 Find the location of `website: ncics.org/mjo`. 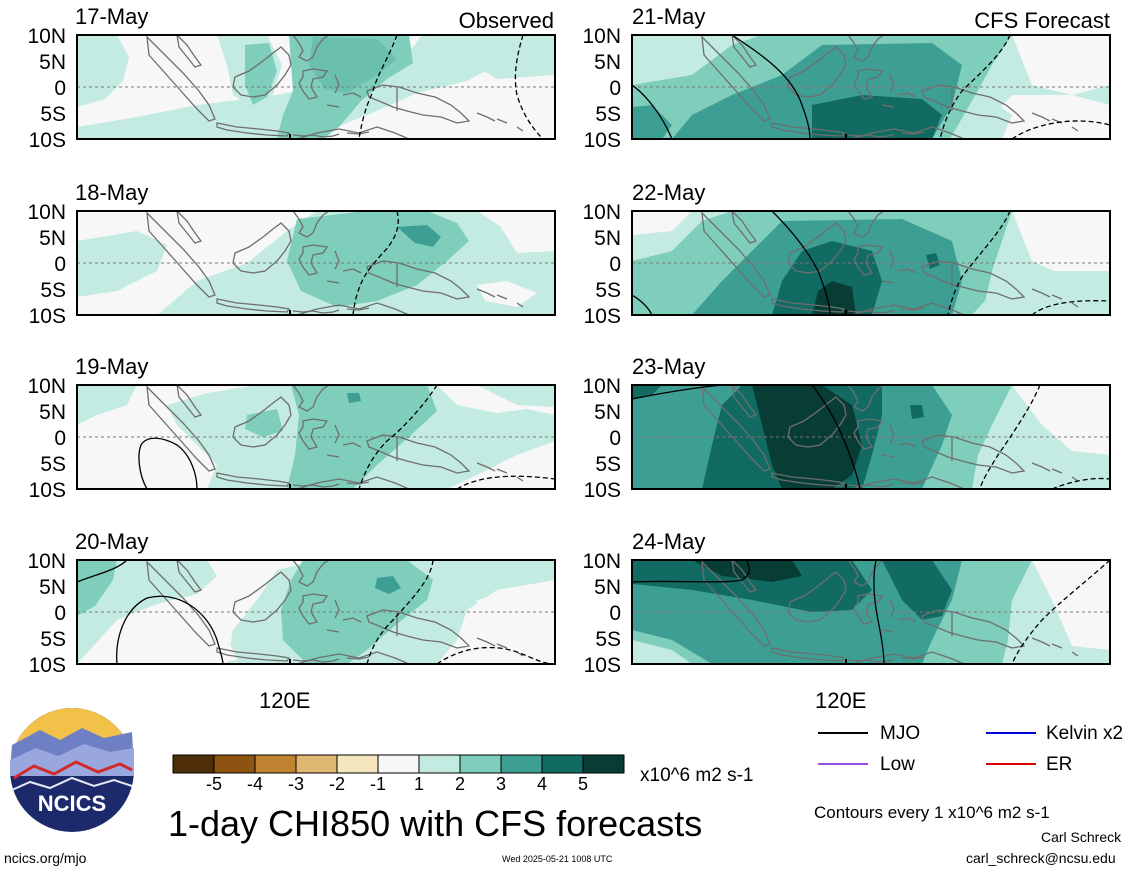

website: ncics.org/mjo is located at coordinates (45, 858).